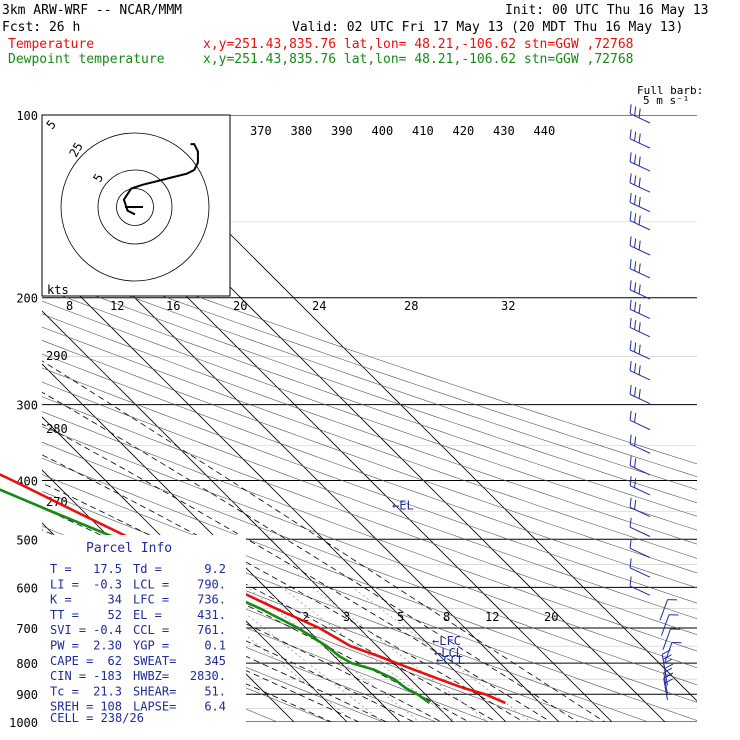 The height and width of the screenshot is (740, 740). I want to click on dry-adiabat, so click(187, 661).